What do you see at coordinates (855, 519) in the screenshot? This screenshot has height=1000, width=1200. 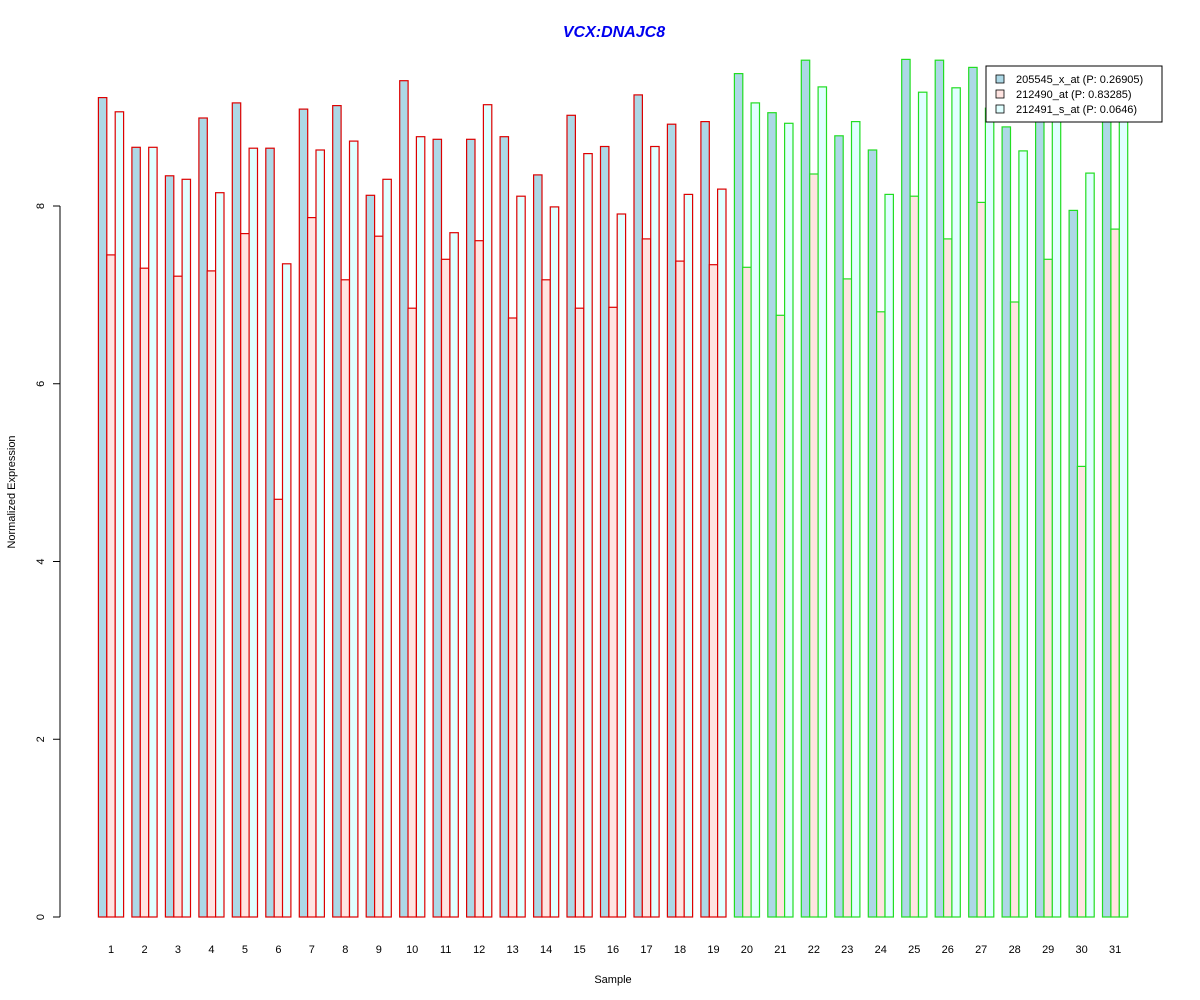 I see `bar-sample-23-212491_s_at` at bounding box center [855, 519].